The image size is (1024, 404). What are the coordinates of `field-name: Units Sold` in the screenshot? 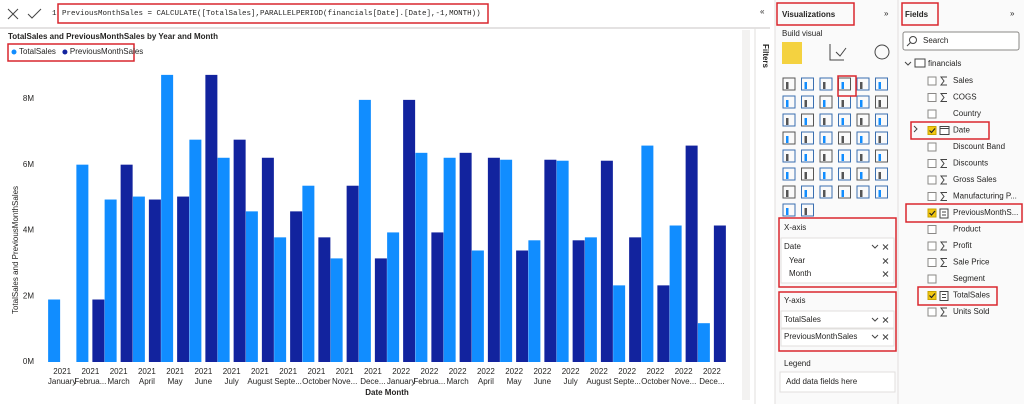 It's located at (971, 311).